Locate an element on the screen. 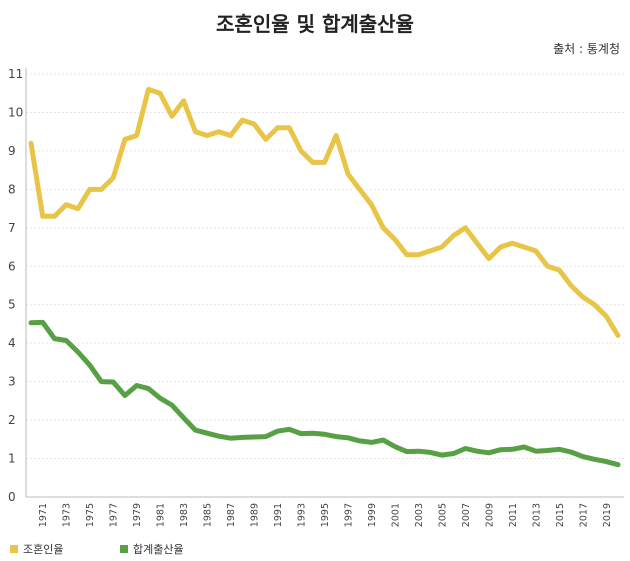  x-tick: 1985 is located at coordinates (208, 515).